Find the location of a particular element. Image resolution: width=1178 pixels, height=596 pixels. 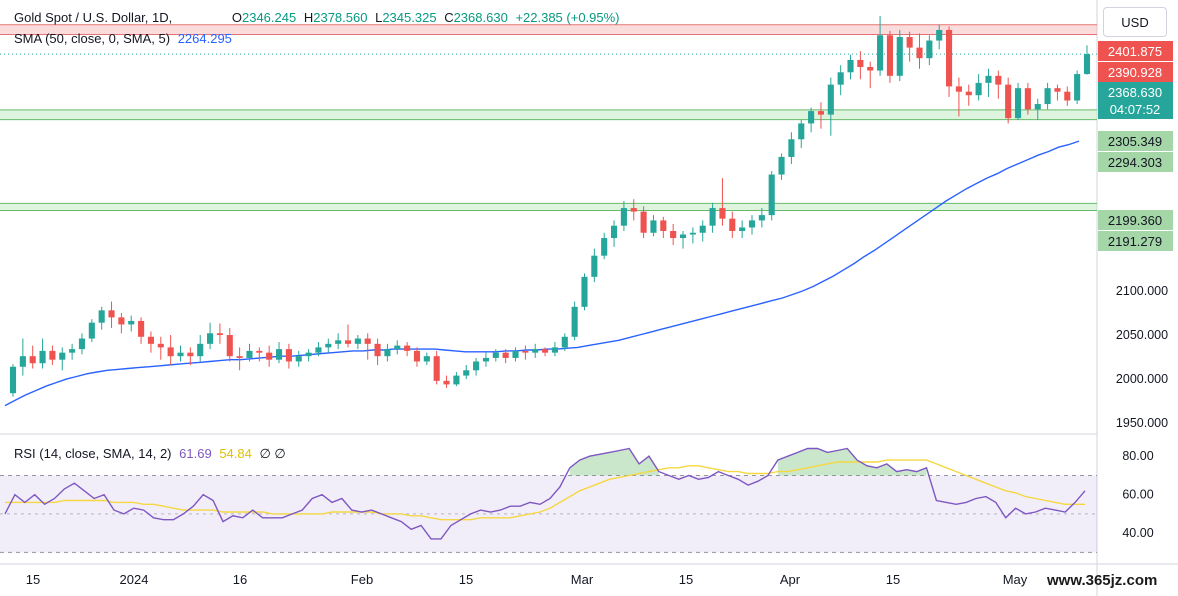

sma-legend: SMA (50, close, 0, SMA, 5) 2264.295 is located at coordinates (125, 38).